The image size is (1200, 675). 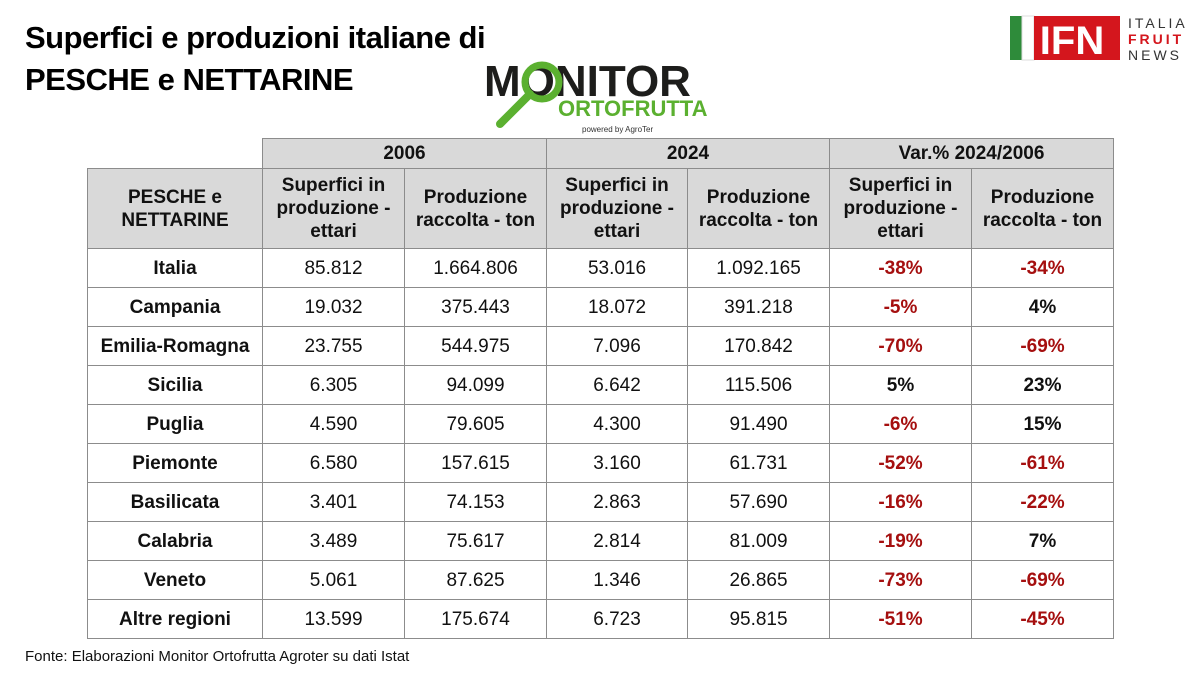 What do you see at coordinates (175, 208) in the screenshot?
I see `row-header: PESCHE e NETTARINE` at bounding box center [175, 208].